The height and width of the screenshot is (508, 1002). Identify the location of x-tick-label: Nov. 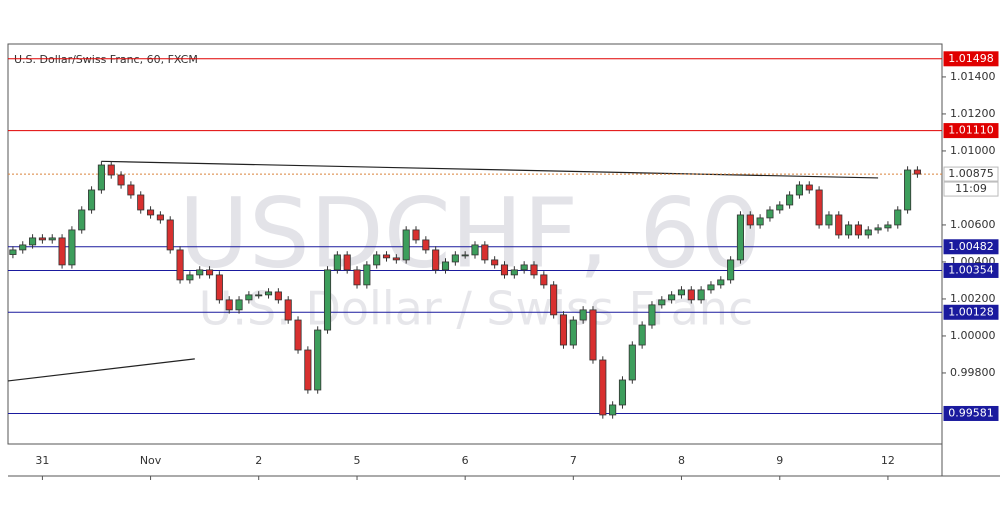
(151, 460).